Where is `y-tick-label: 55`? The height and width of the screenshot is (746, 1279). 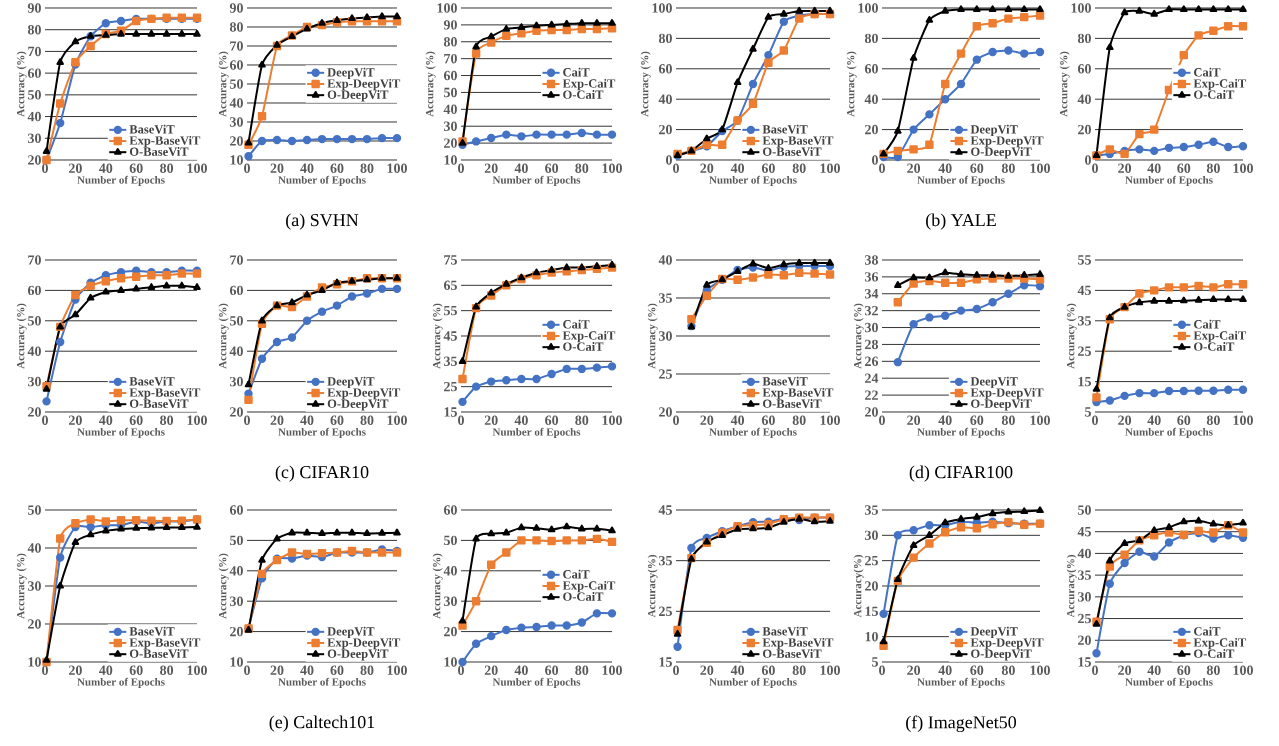
y-tick-label: 55 is located at coordinates (1084, 260).